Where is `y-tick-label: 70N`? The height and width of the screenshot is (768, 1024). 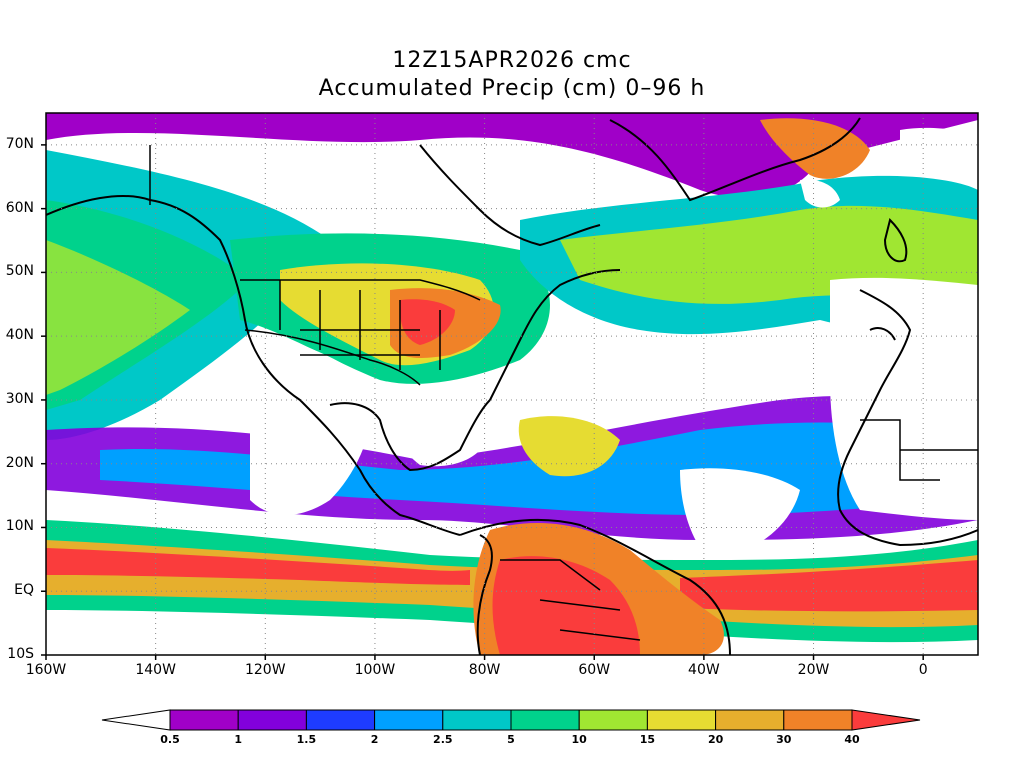 y-tick-label: 70N is located at coordinates (19, 143).